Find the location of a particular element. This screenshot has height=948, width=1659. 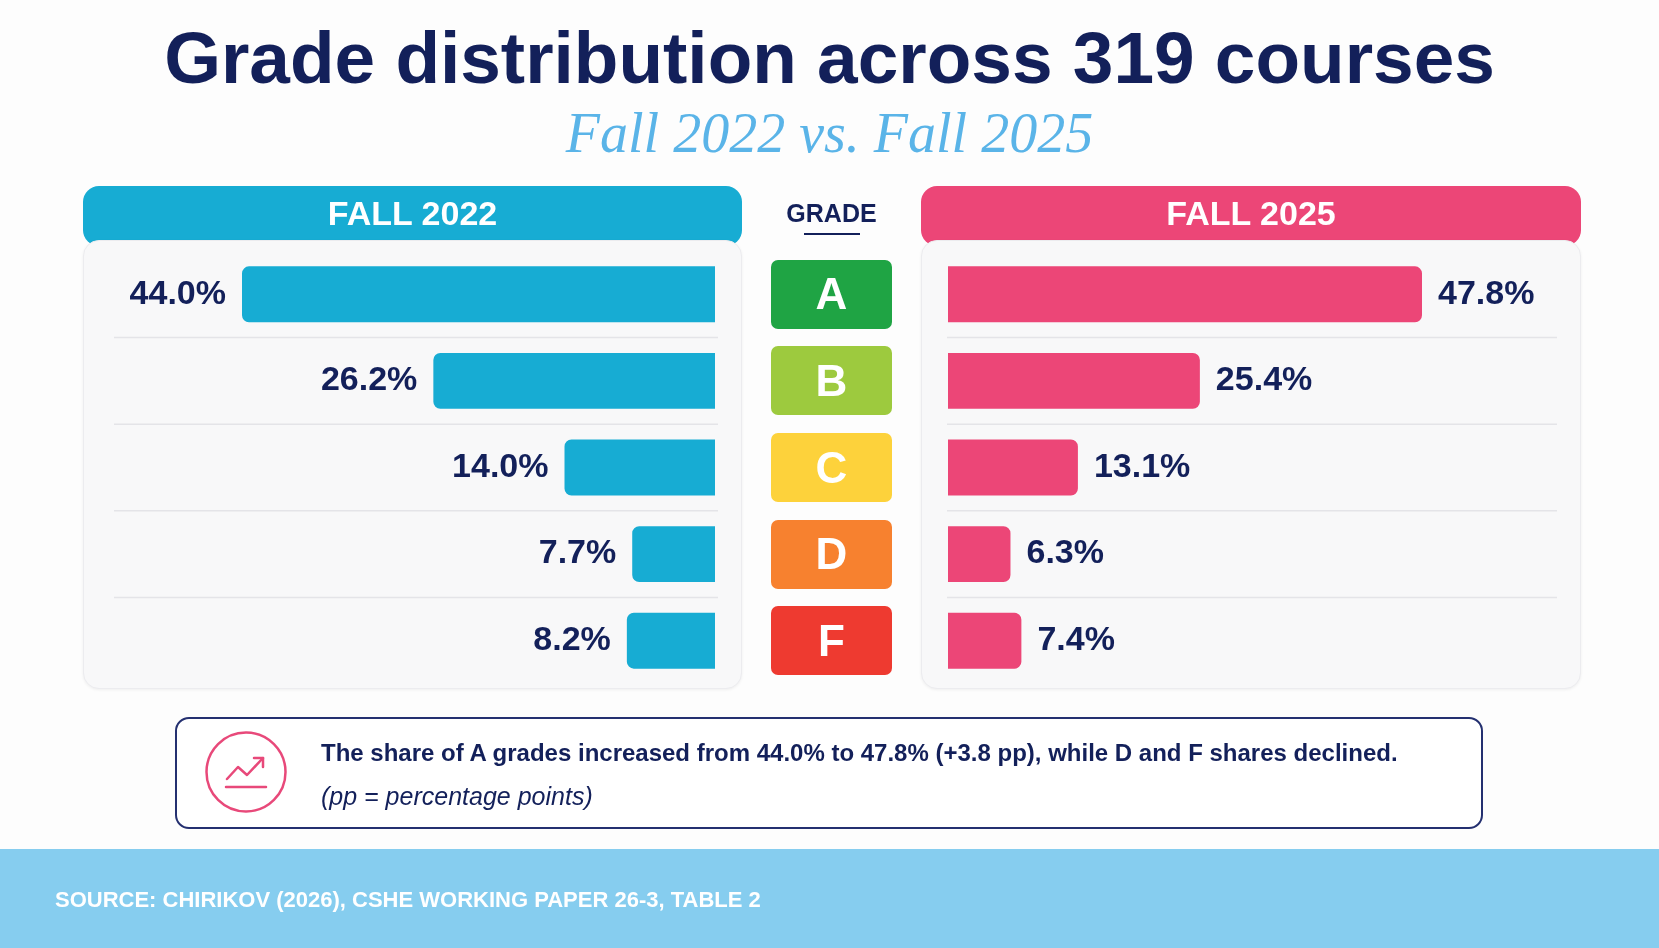

data-label: 26.2% is located at coordinates (369, 378).